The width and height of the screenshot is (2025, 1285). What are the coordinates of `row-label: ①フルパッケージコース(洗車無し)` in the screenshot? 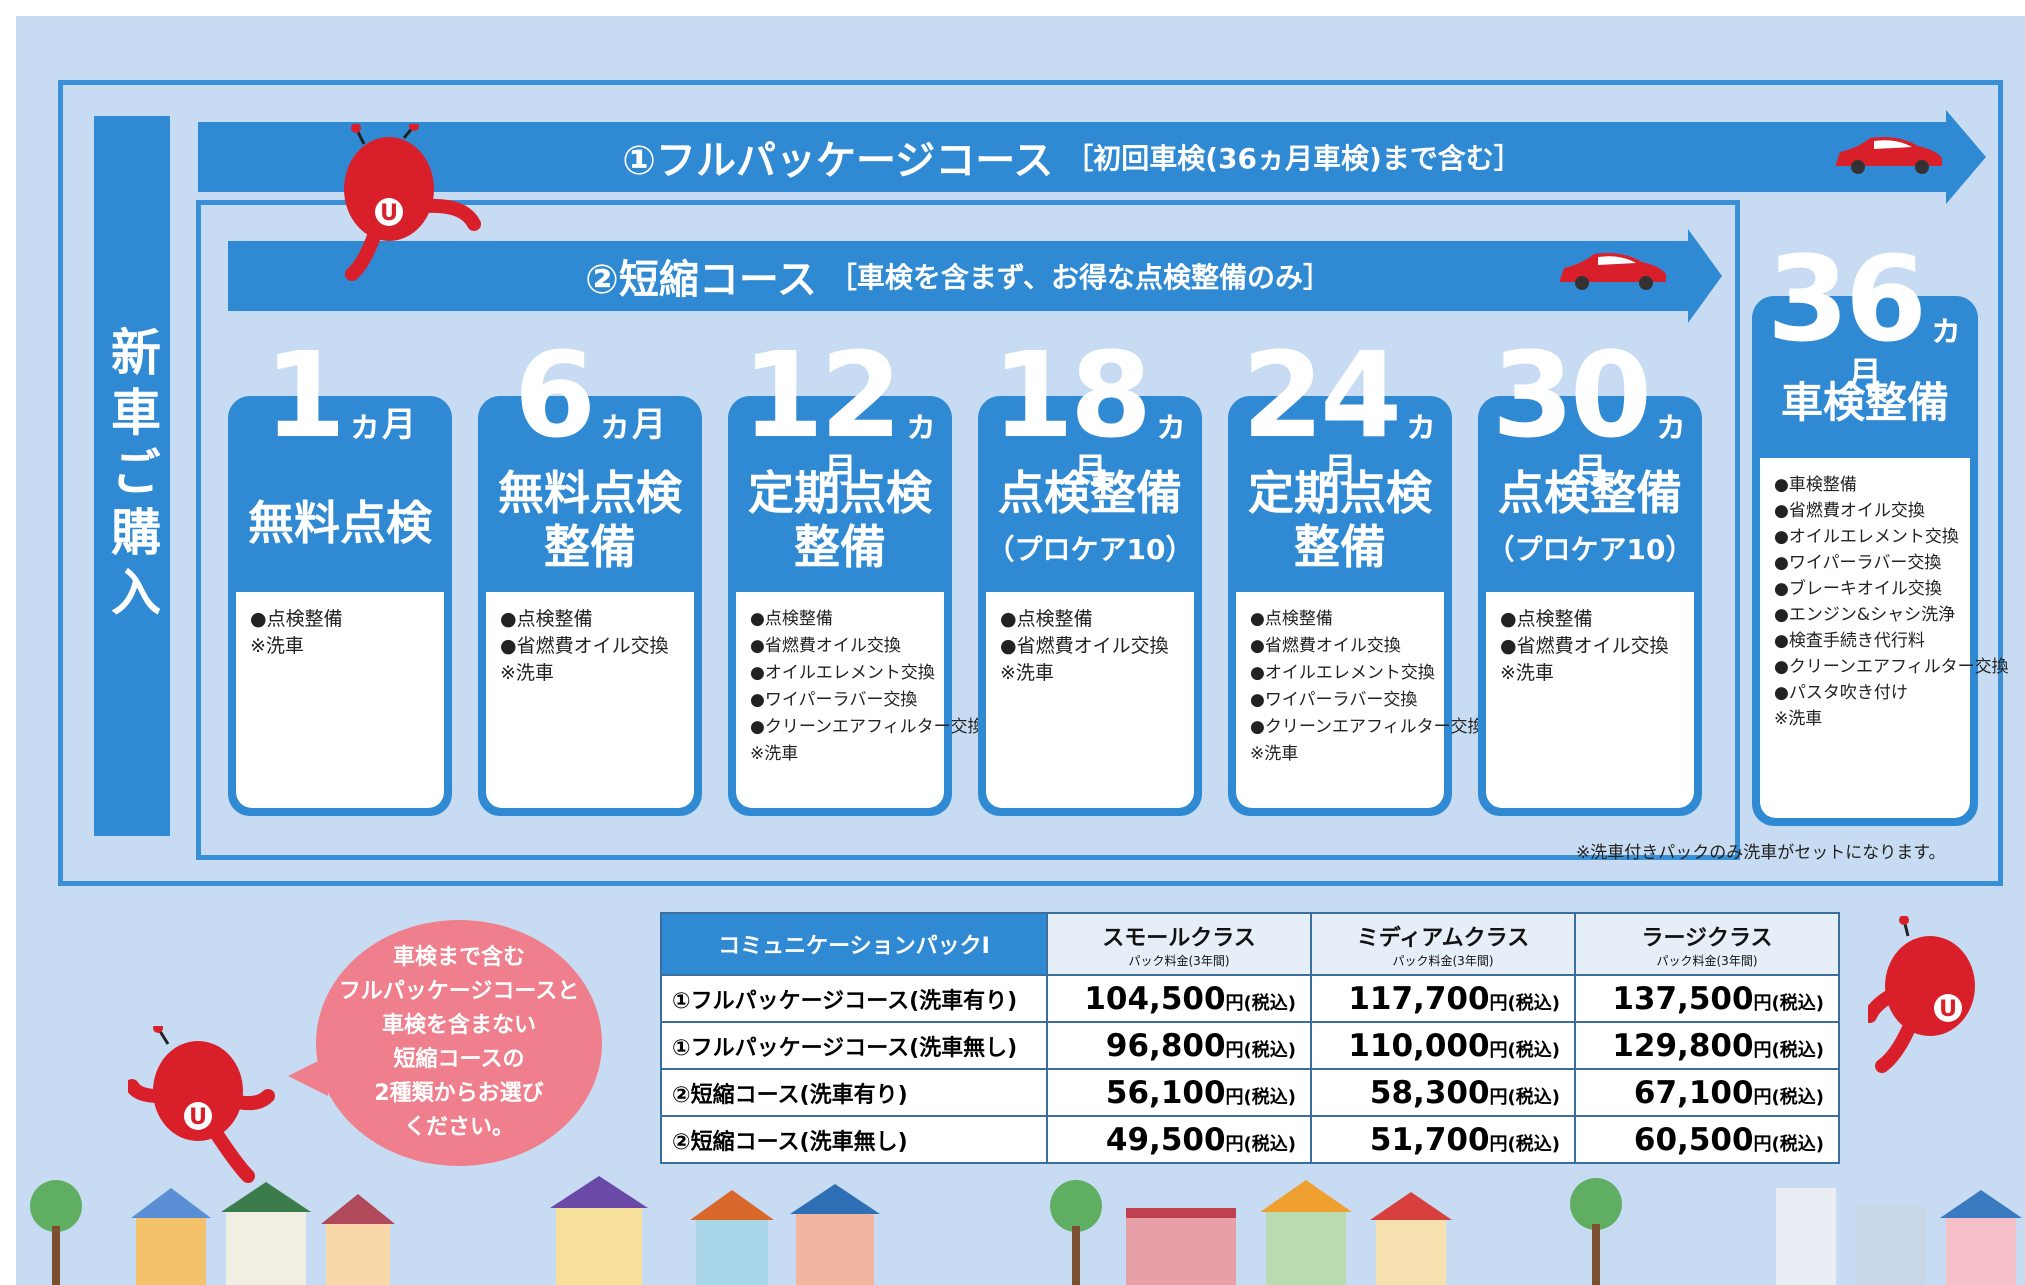 It's located at (854, 1045).